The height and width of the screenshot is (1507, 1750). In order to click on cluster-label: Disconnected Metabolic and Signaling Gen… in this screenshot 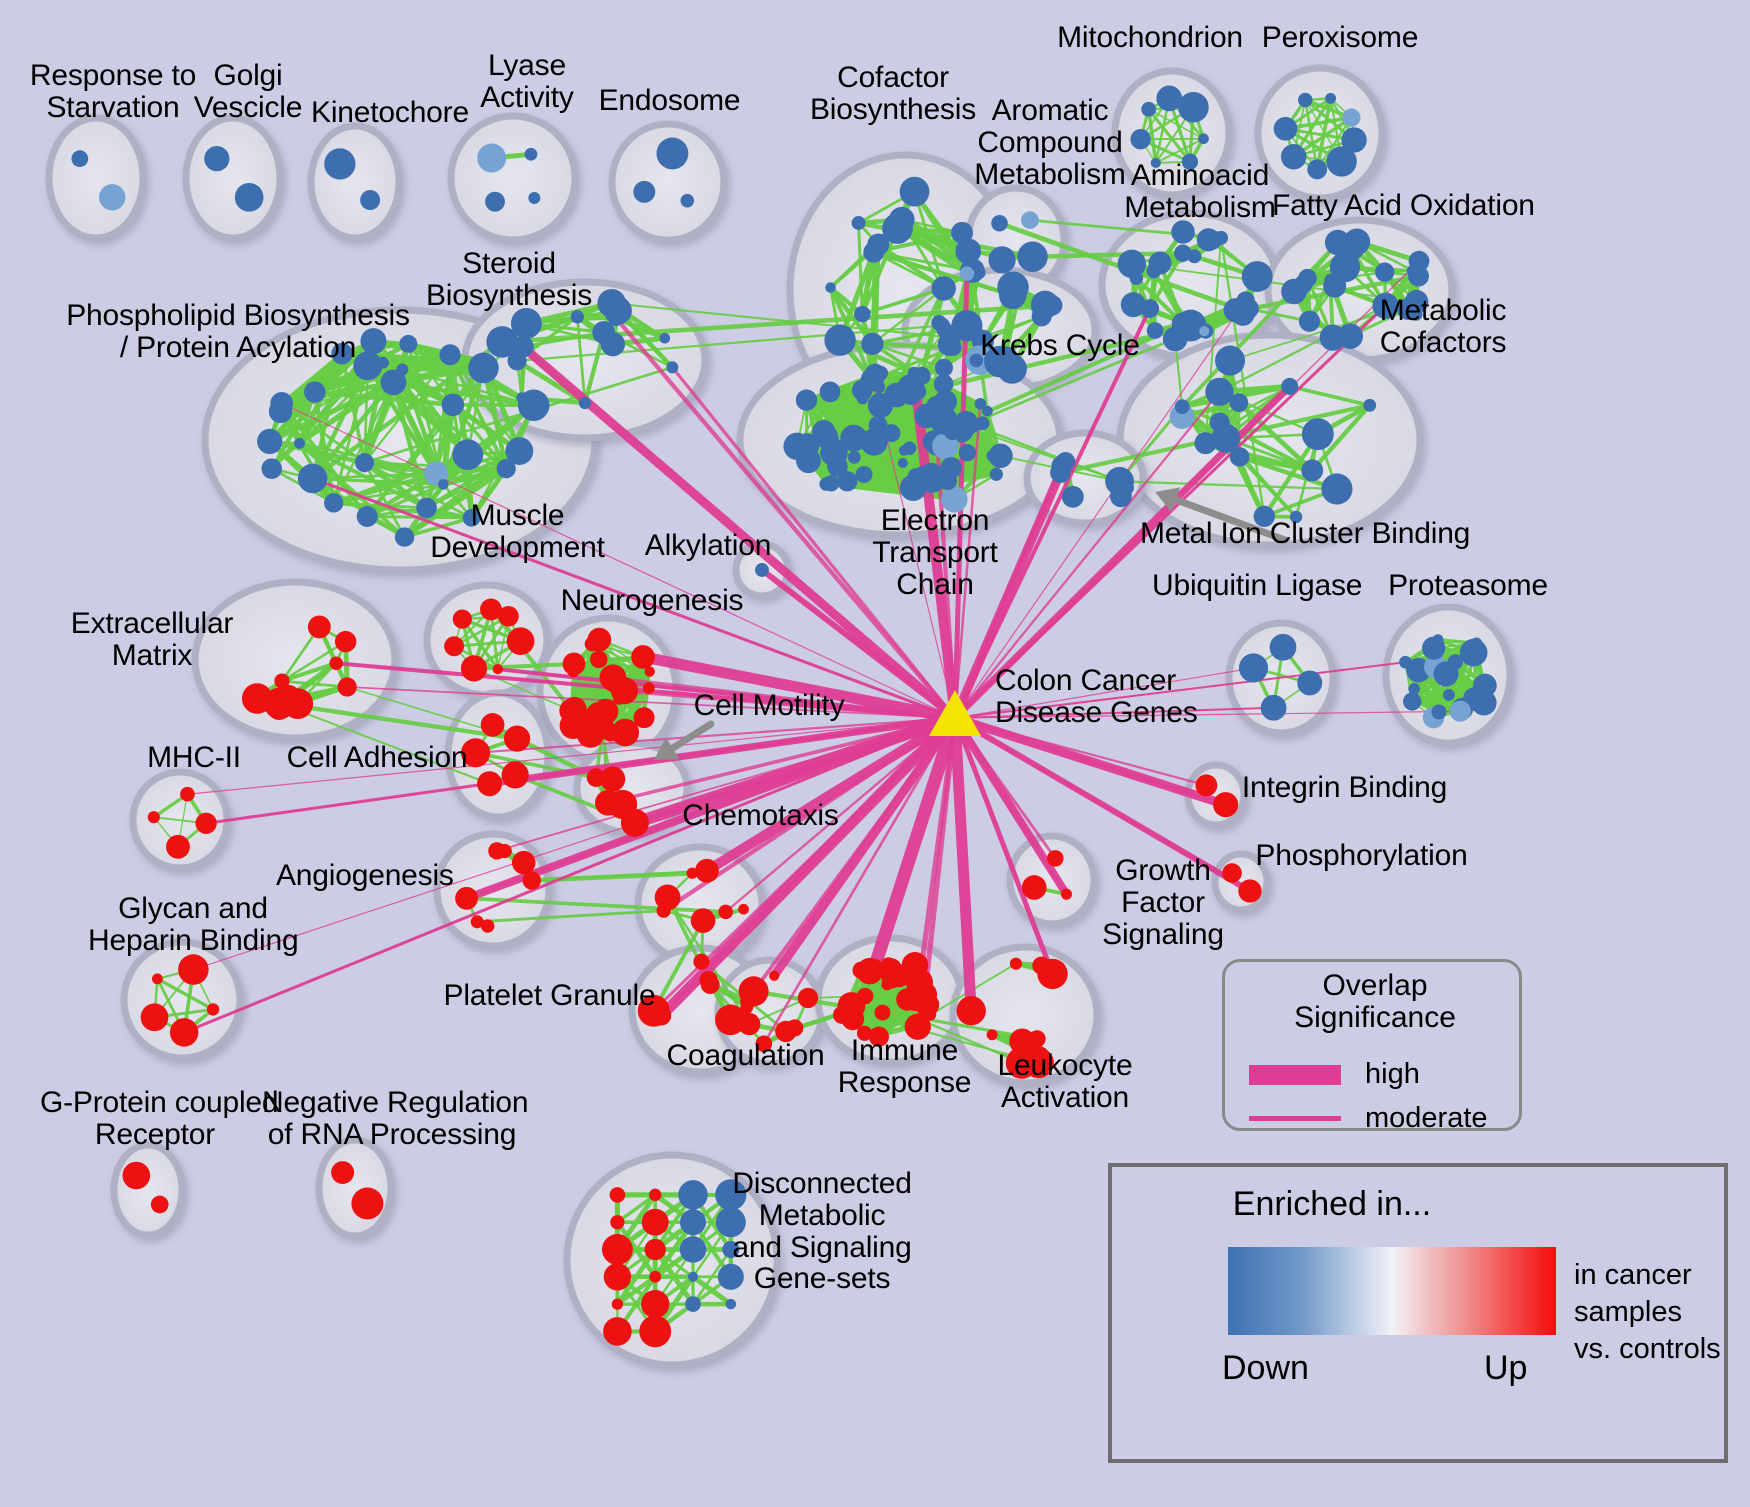, I will do `click(822, 1231)`.